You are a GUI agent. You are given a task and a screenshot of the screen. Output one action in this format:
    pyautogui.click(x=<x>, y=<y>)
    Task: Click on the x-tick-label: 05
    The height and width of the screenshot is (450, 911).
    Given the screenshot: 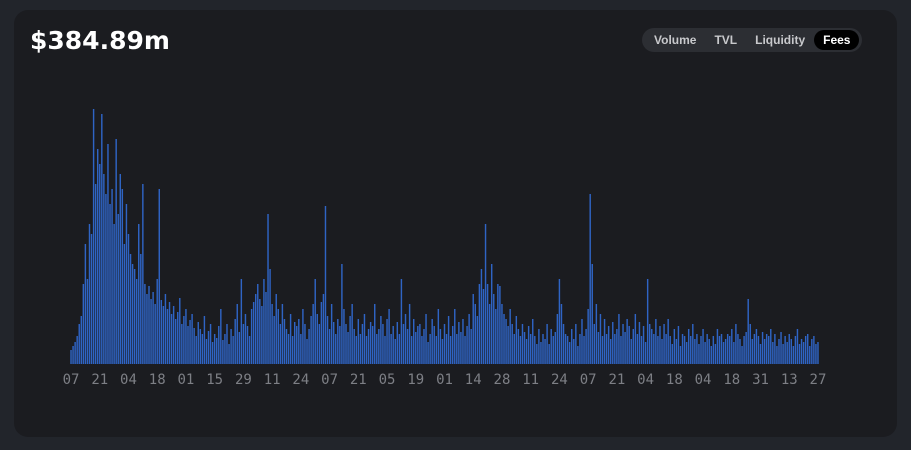 What is the action you would take?
    pyautogui.click(x=387, y=380)
    